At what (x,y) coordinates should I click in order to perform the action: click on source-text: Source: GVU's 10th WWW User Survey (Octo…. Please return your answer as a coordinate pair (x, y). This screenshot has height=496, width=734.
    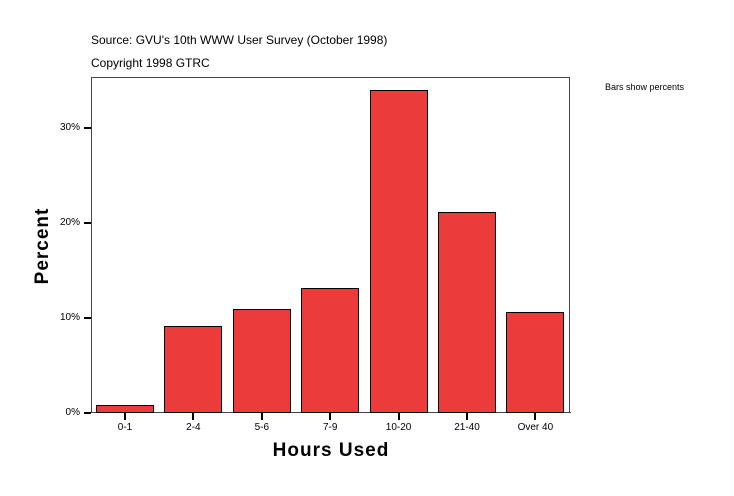
    Looking at the image, I should click on (239, 40).